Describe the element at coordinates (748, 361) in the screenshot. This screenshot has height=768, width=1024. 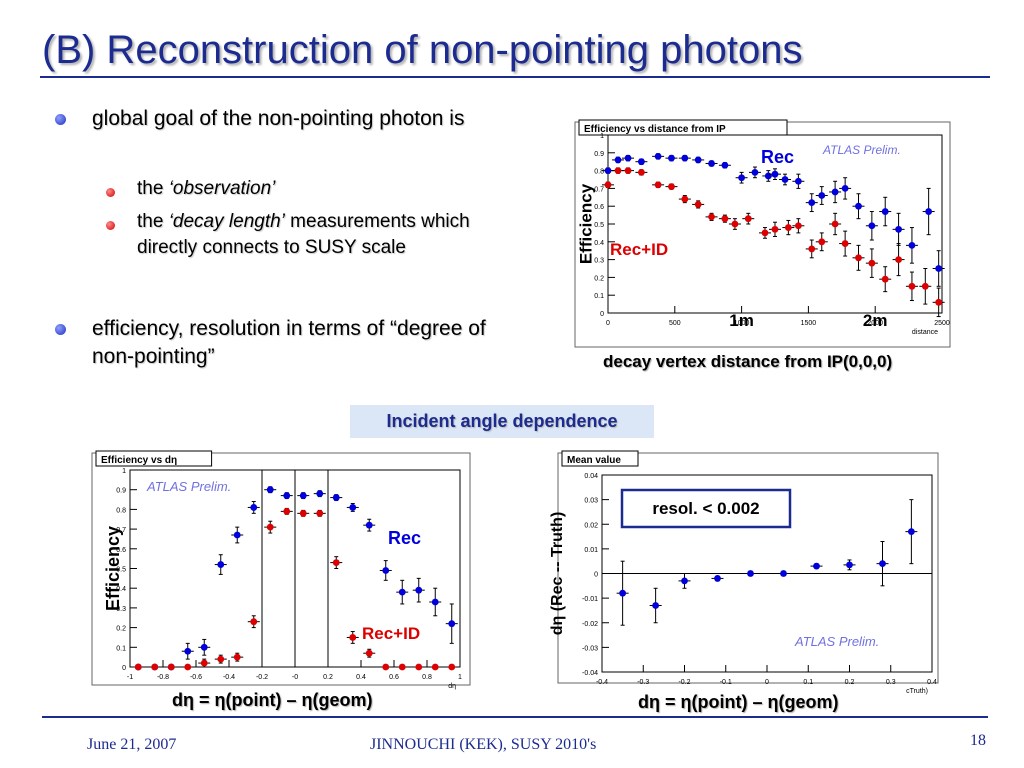
I see `caption-decay-vertex: decay vertex distance from IP(0,0,0)` at that location.